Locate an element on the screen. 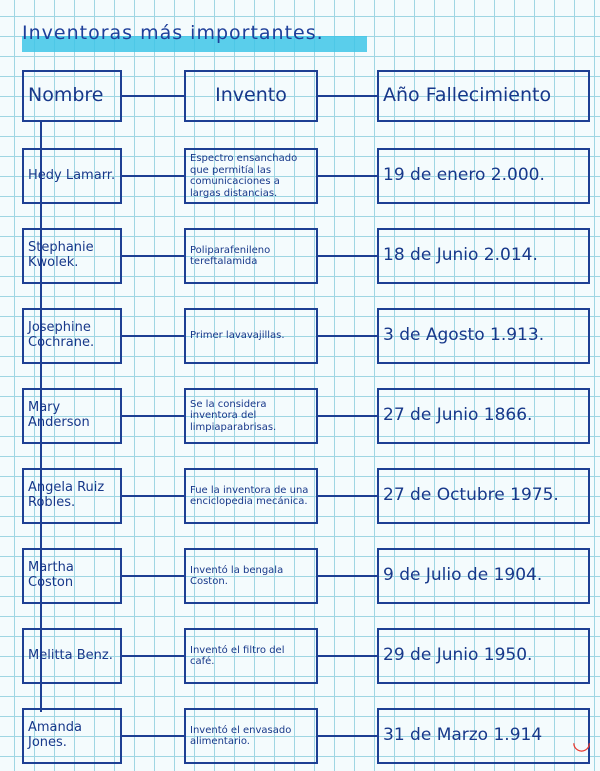 This screenshot has width=600, height=771. death-date: 3 de Agosto 1.913. is located at coordinates (483, 336).